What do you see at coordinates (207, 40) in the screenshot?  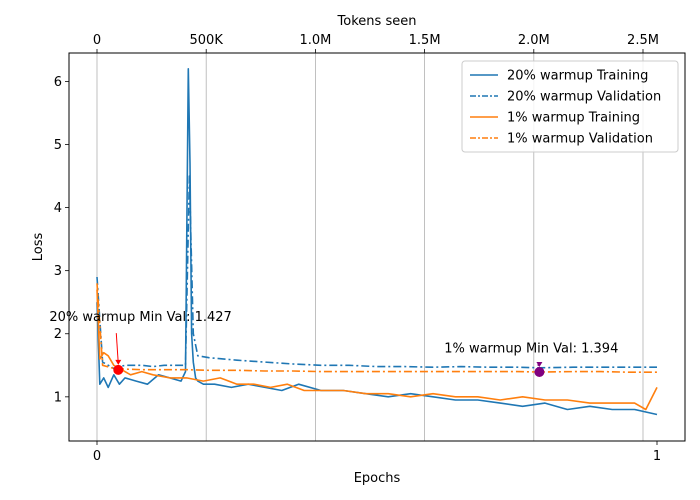 I see `top-tick-label: 500K` at bounding box center [207, 40].